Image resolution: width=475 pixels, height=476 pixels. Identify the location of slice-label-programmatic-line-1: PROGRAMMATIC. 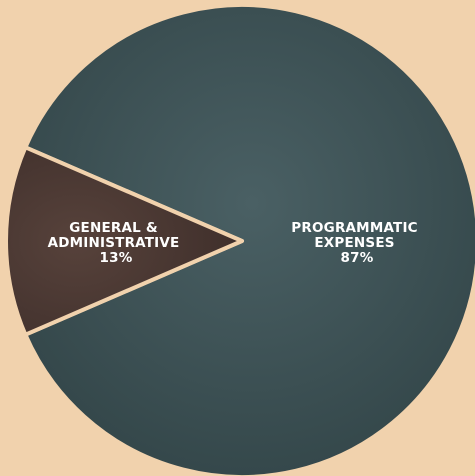
(354, 228).